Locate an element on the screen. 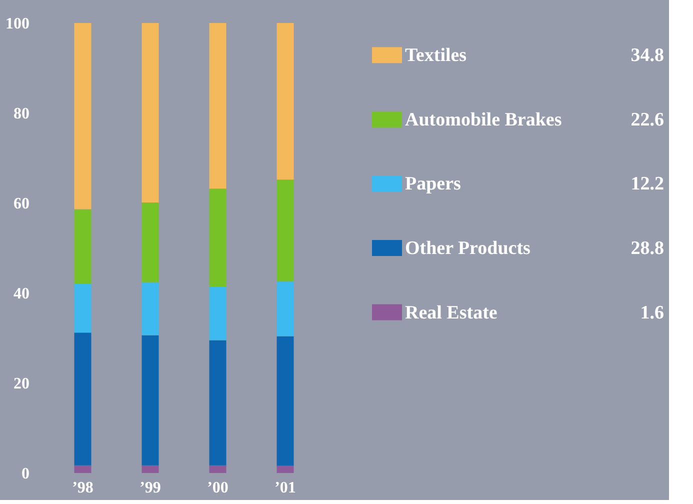 The height and width of the screenshot is (504, 693). x-tick-label: ’00 is located at coordinates (217, 488).